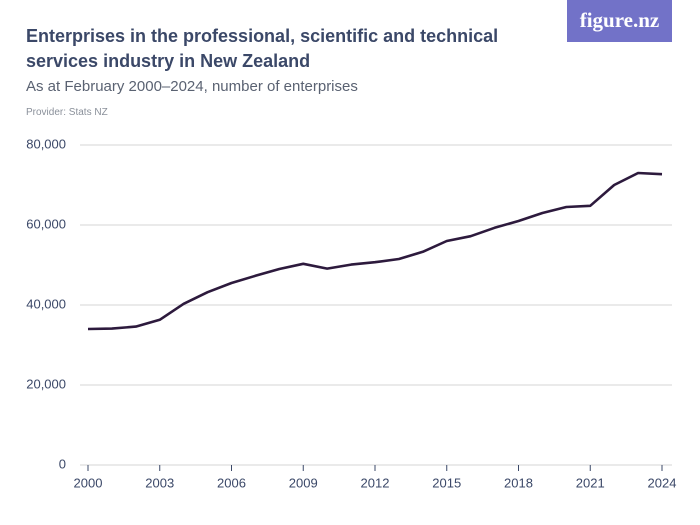  I want to click on x-tick-label: 2006, so click(231, 482).